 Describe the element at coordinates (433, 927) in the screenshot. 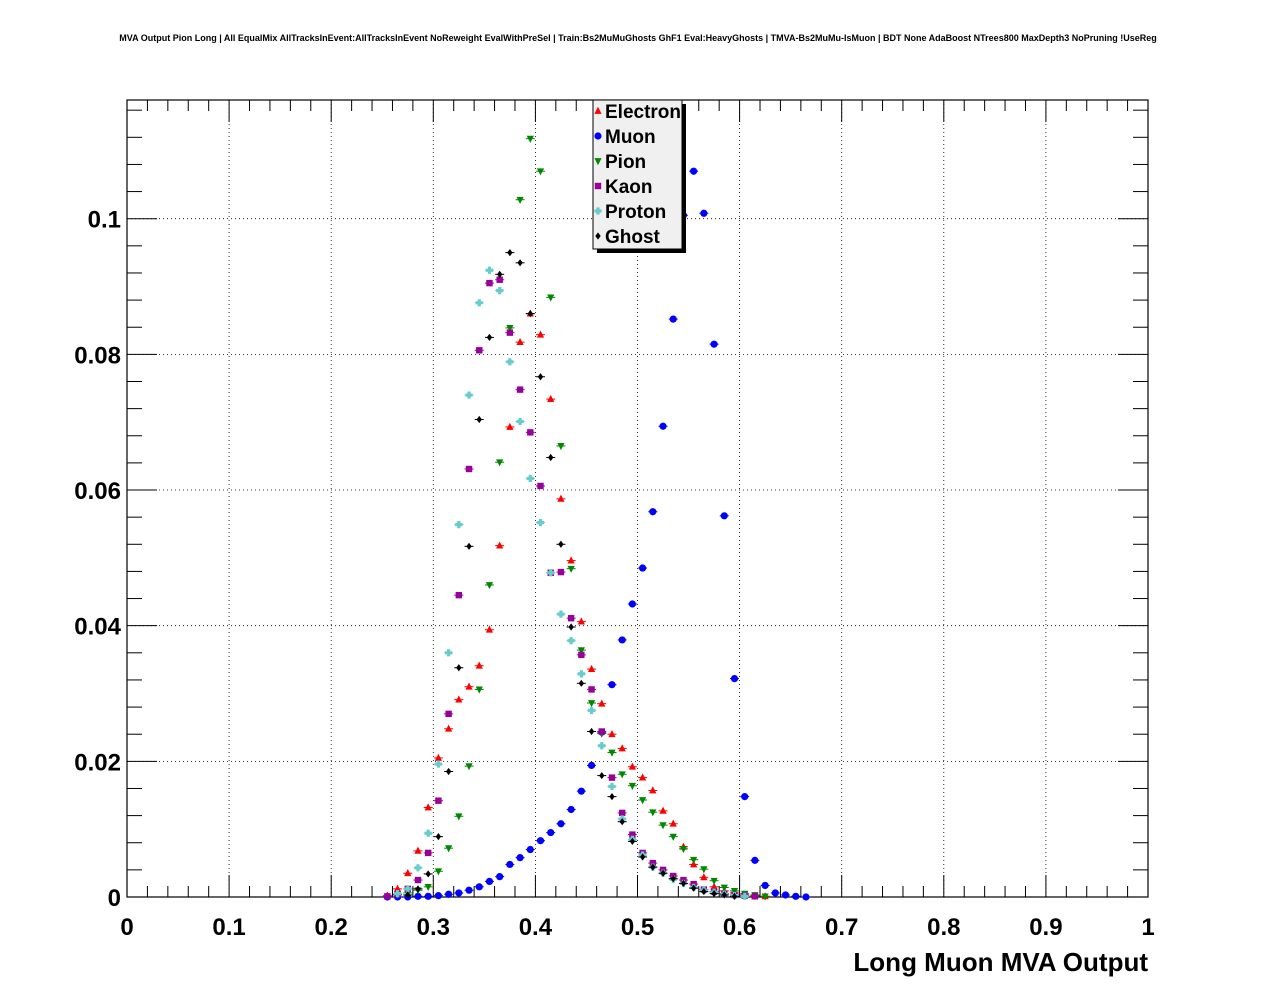

I see `x-tick-label: 0.3` at that location.